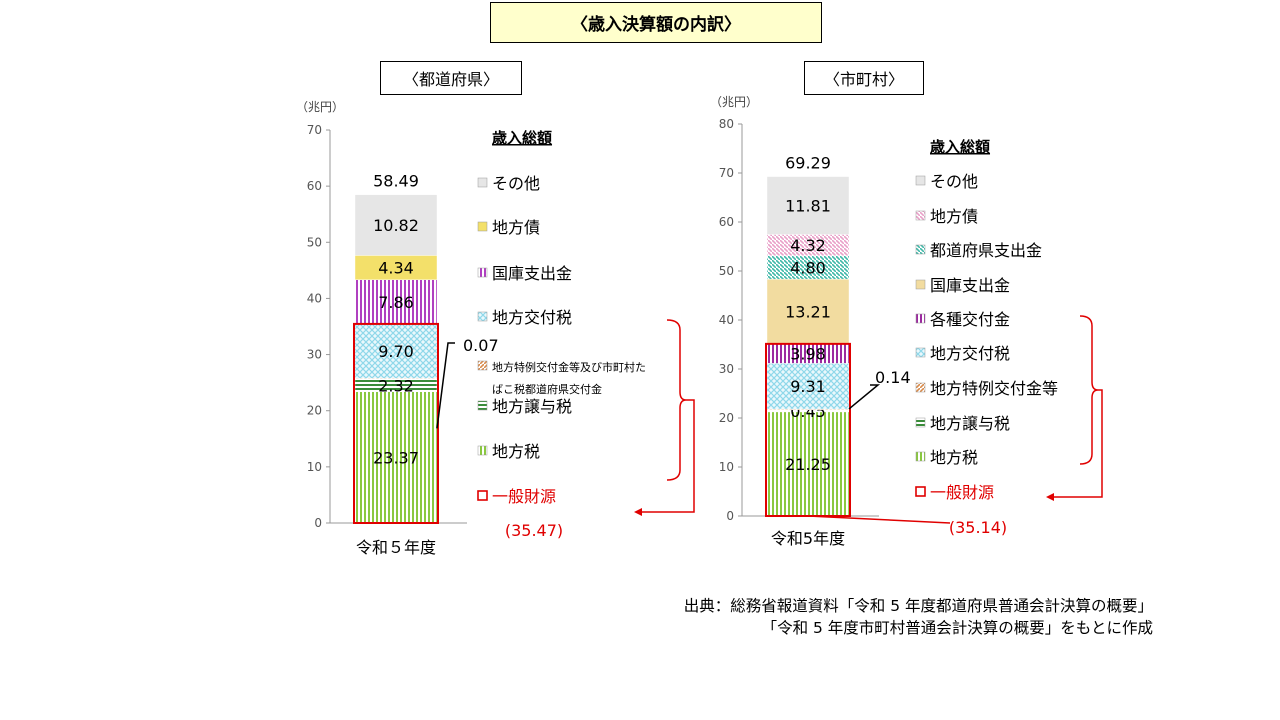  Describe the element at coordinates (808, 267) in the screenshot. I see `data-label: 4.80` at that location.